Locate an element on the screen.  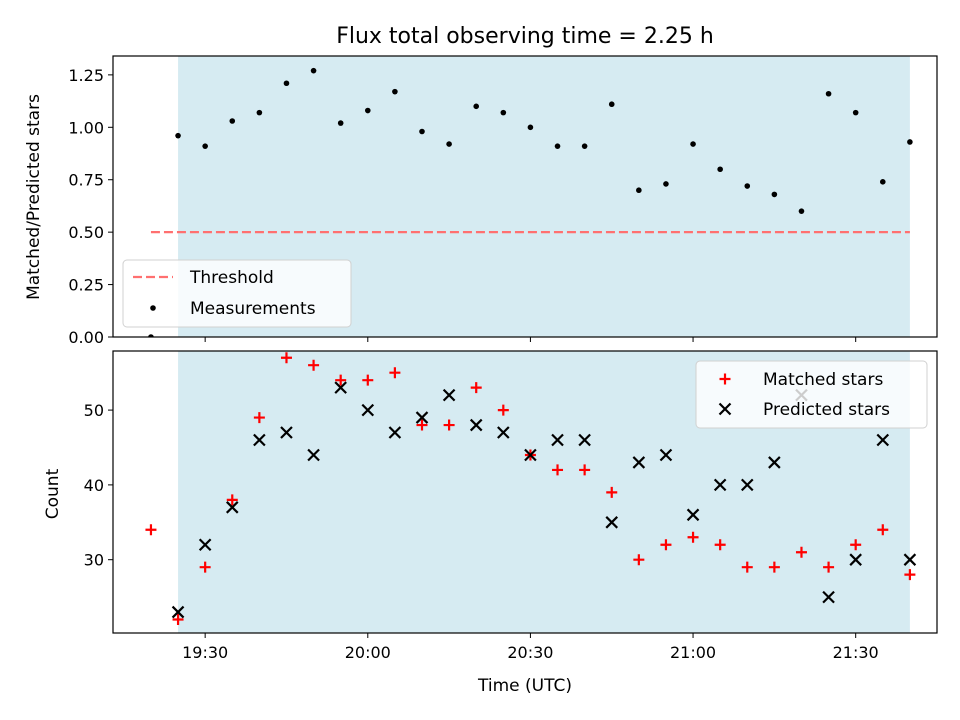
top-y-tick-label: 0.00 is located at coordinates (86, 337).